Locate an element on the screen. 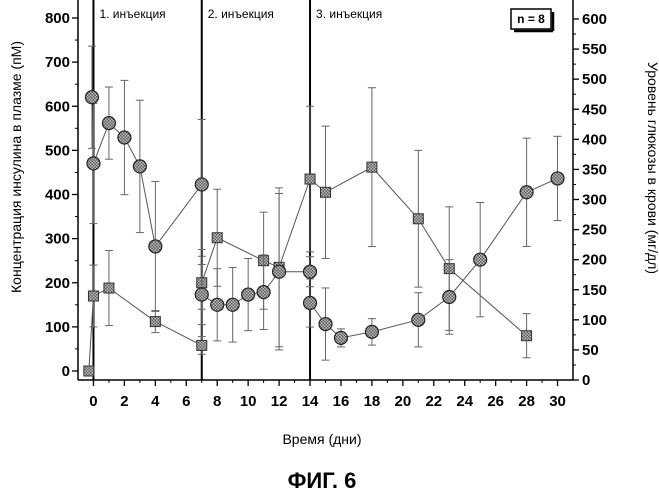 This screenshot has height=500, width=659. injection-label: 3. инъекция is located at coordinates (349, 14).